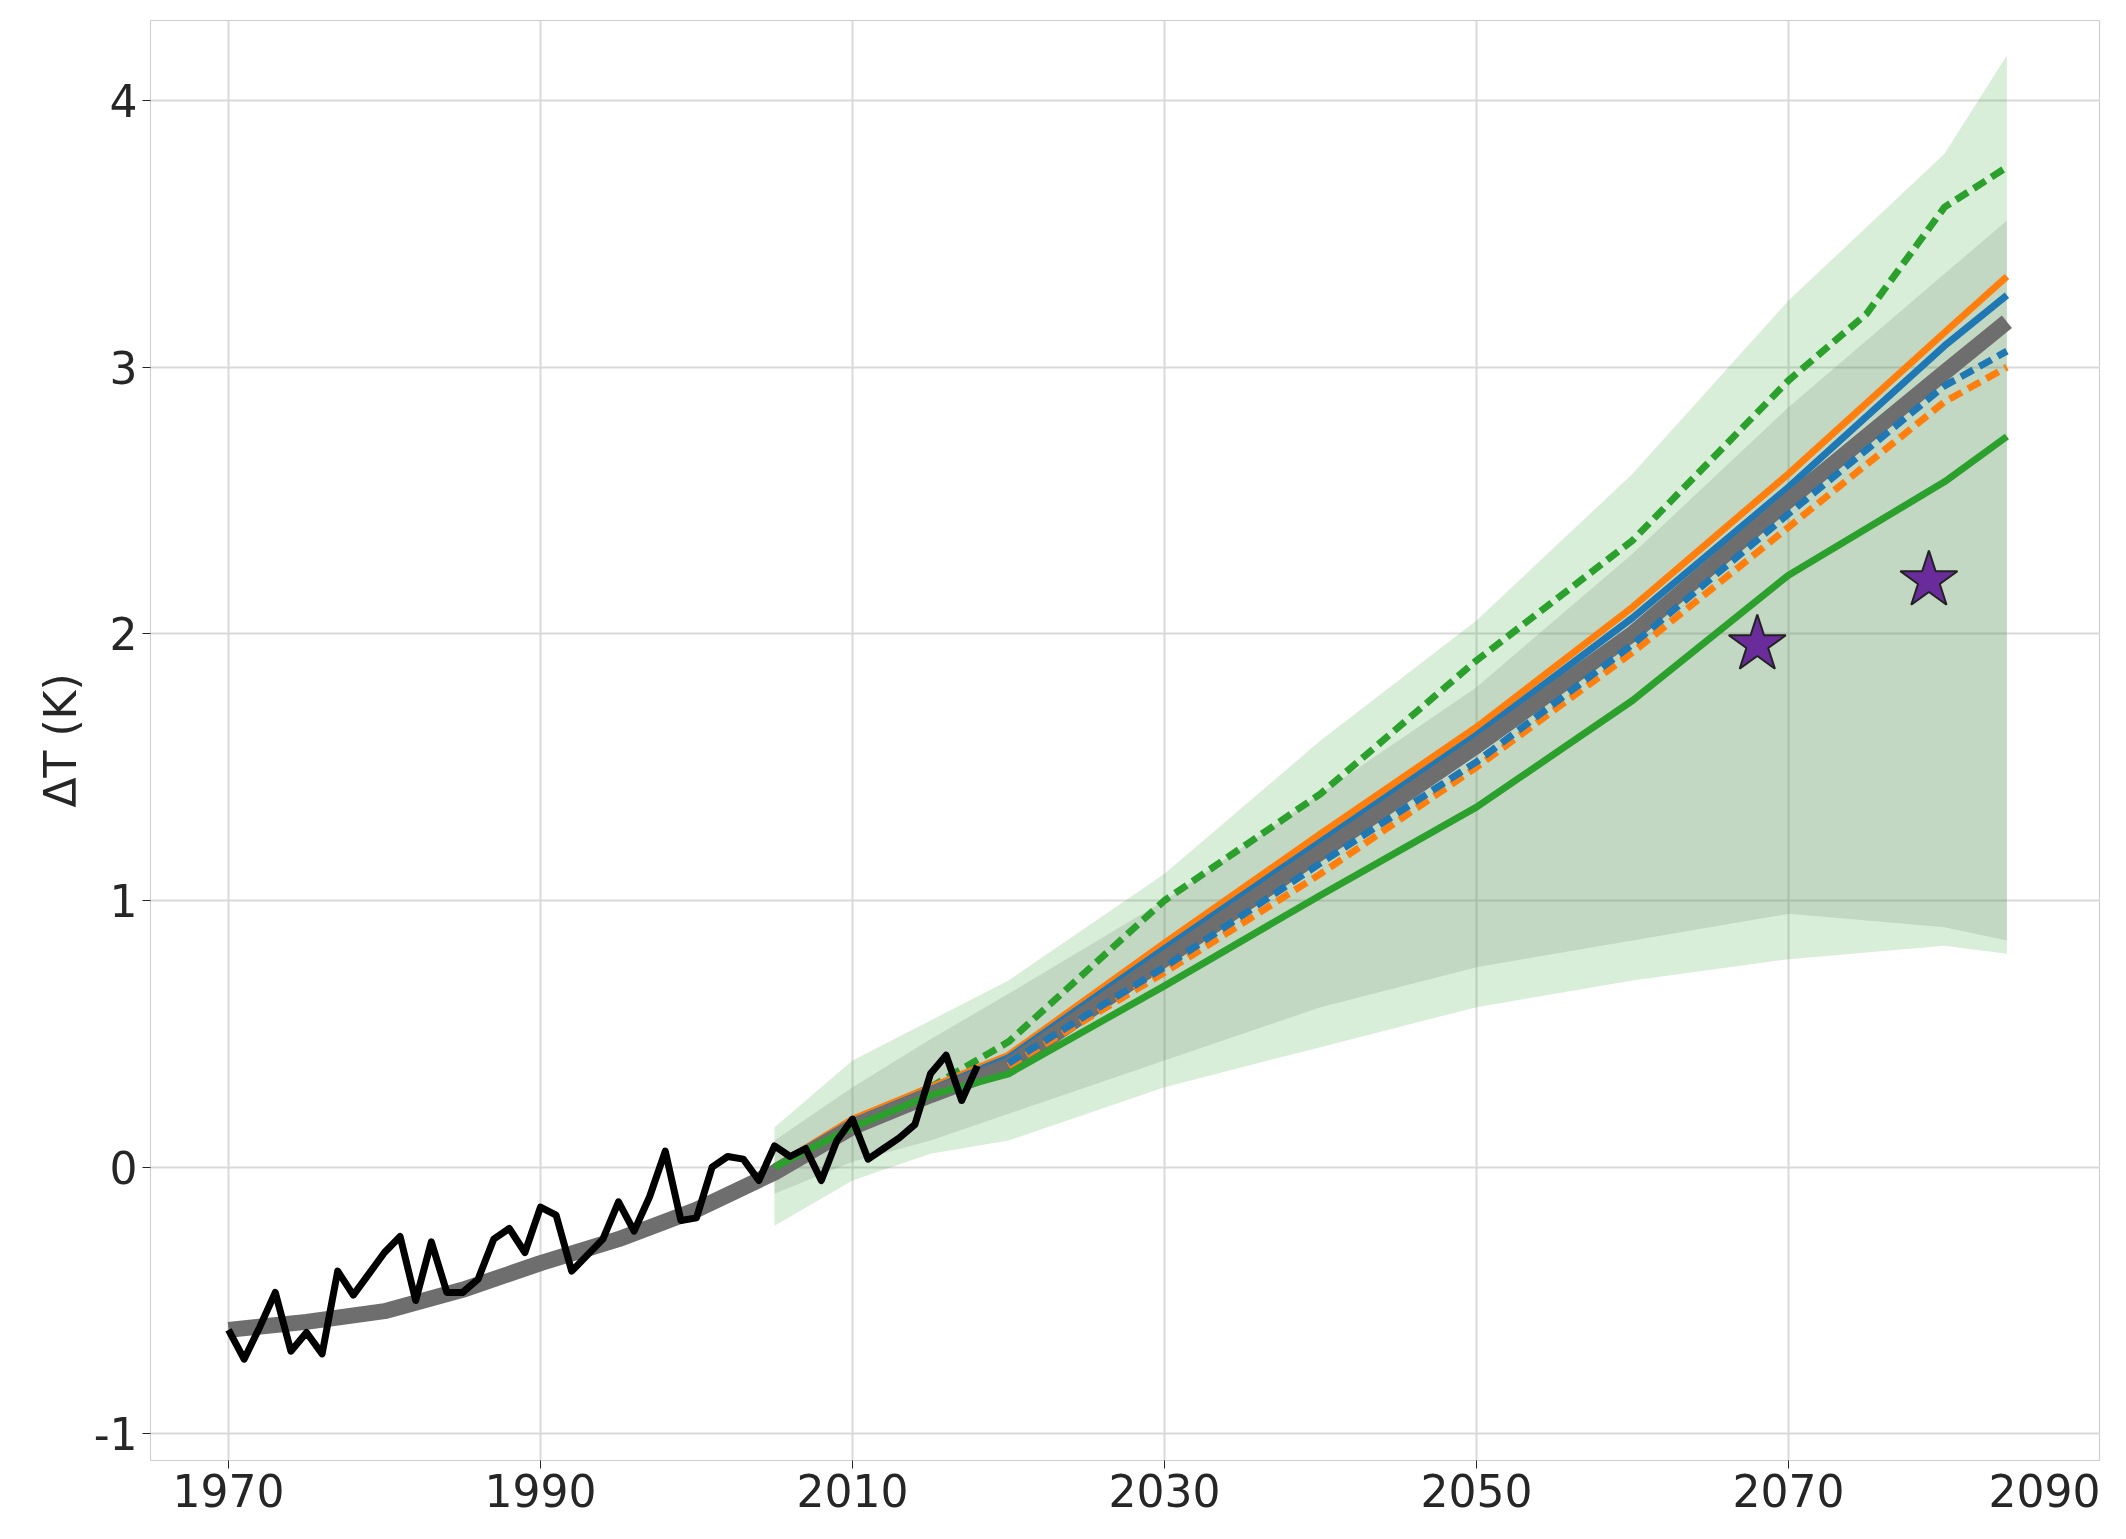  What do you see at coordinates (123, 901) in the screenshot?
I see `y-tick-label: 1` at bounding box center [123, 901].